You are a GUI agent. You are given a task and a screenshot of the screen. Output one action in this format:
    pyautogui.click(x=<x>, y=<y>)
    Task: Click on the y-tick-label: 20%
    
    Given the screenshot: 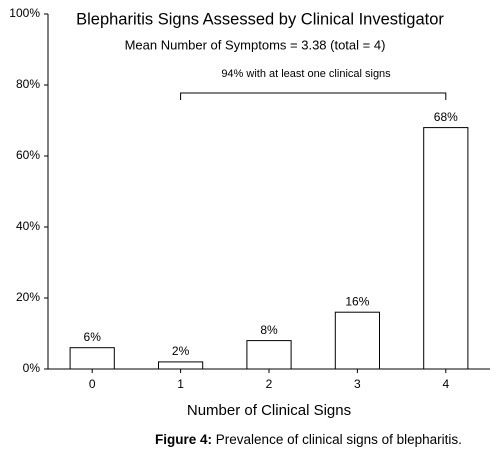 What is the action you would take?
    pyautogui.click(x=28, y=297)
    